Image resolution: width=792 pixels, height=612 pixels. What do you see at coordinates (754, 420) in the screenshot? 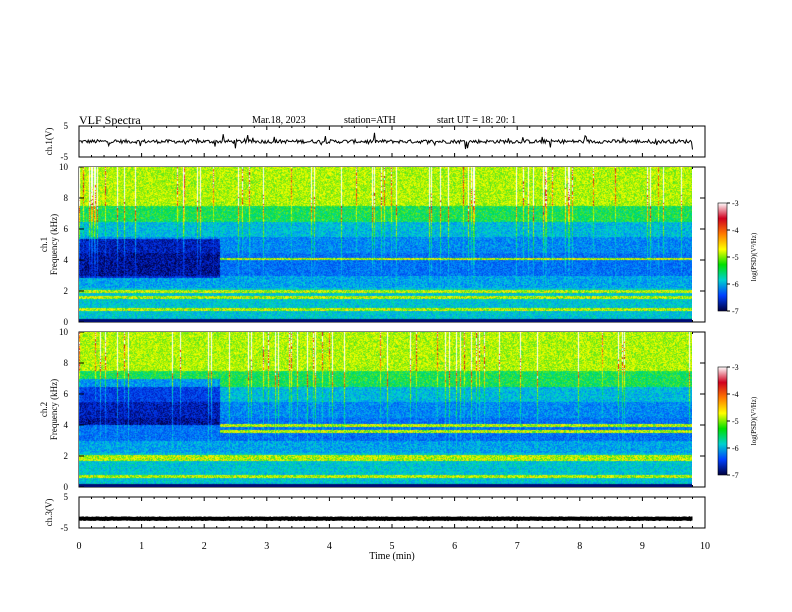
I see `cbar2-label: log(PSD)(V²/Hz)` at bounding box center [754, 420].